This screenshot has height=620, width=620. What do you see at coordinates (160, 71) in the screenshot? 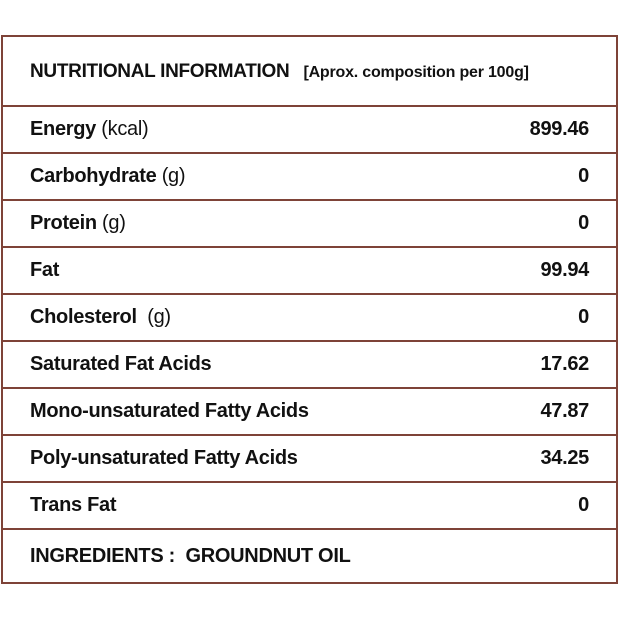
I see `header-title: NUTRITIONAL INFORMATION` at bounding box center [160, 71].